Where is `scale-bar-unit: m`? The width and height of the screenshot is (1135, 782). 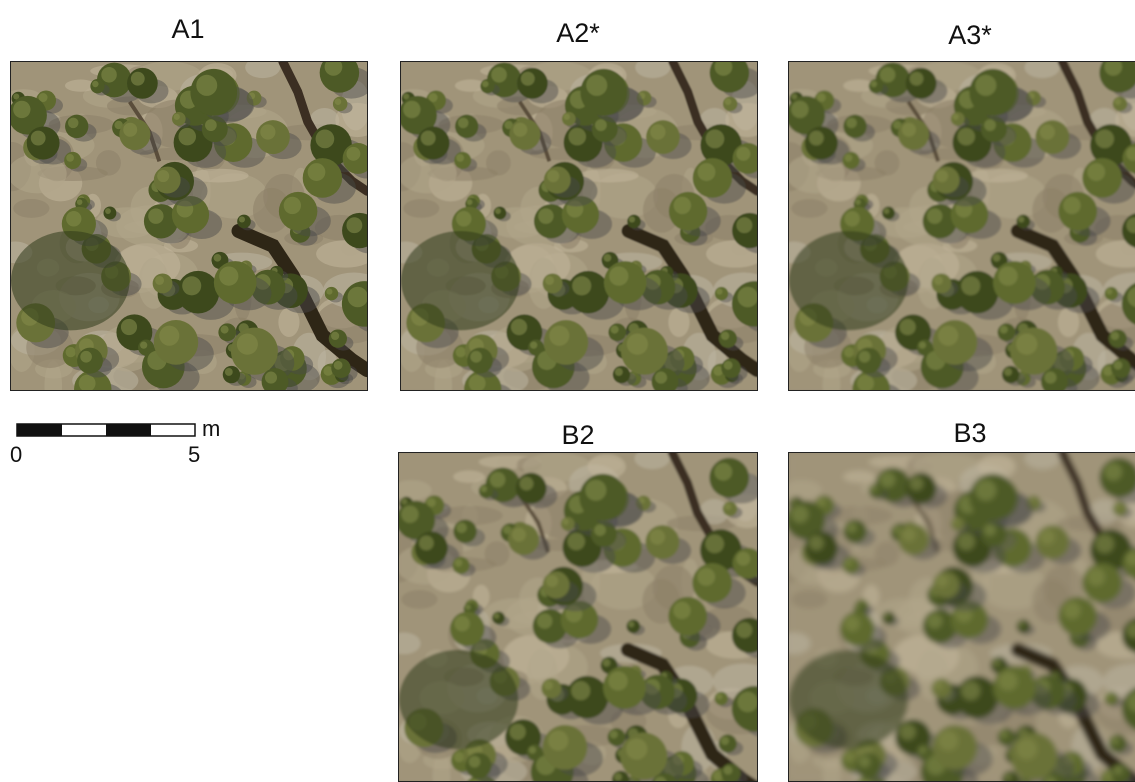 scale-bar-unit: m is located at coordinates (211, 428).